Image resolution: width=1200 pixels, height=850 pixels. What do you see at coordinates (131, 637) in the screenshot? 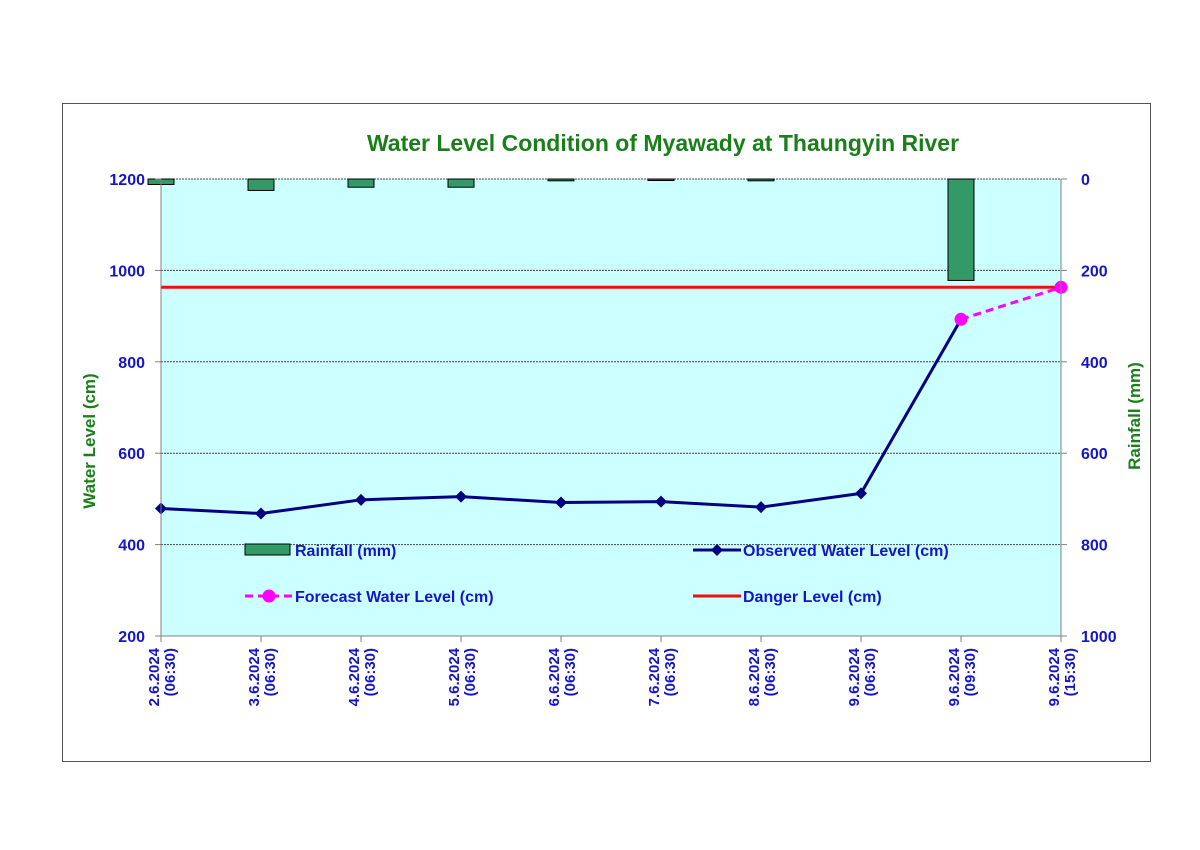
I see `y-tick-label: 200` at bounding box center [131, 637].